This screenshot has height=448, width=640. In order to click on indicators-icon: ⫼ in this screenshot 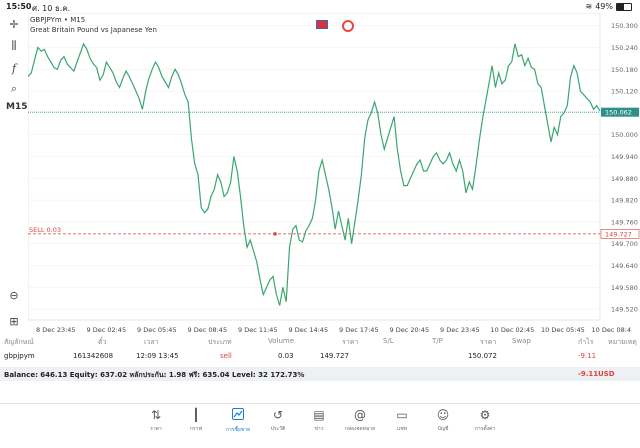, I will do `click(14, 45)`.